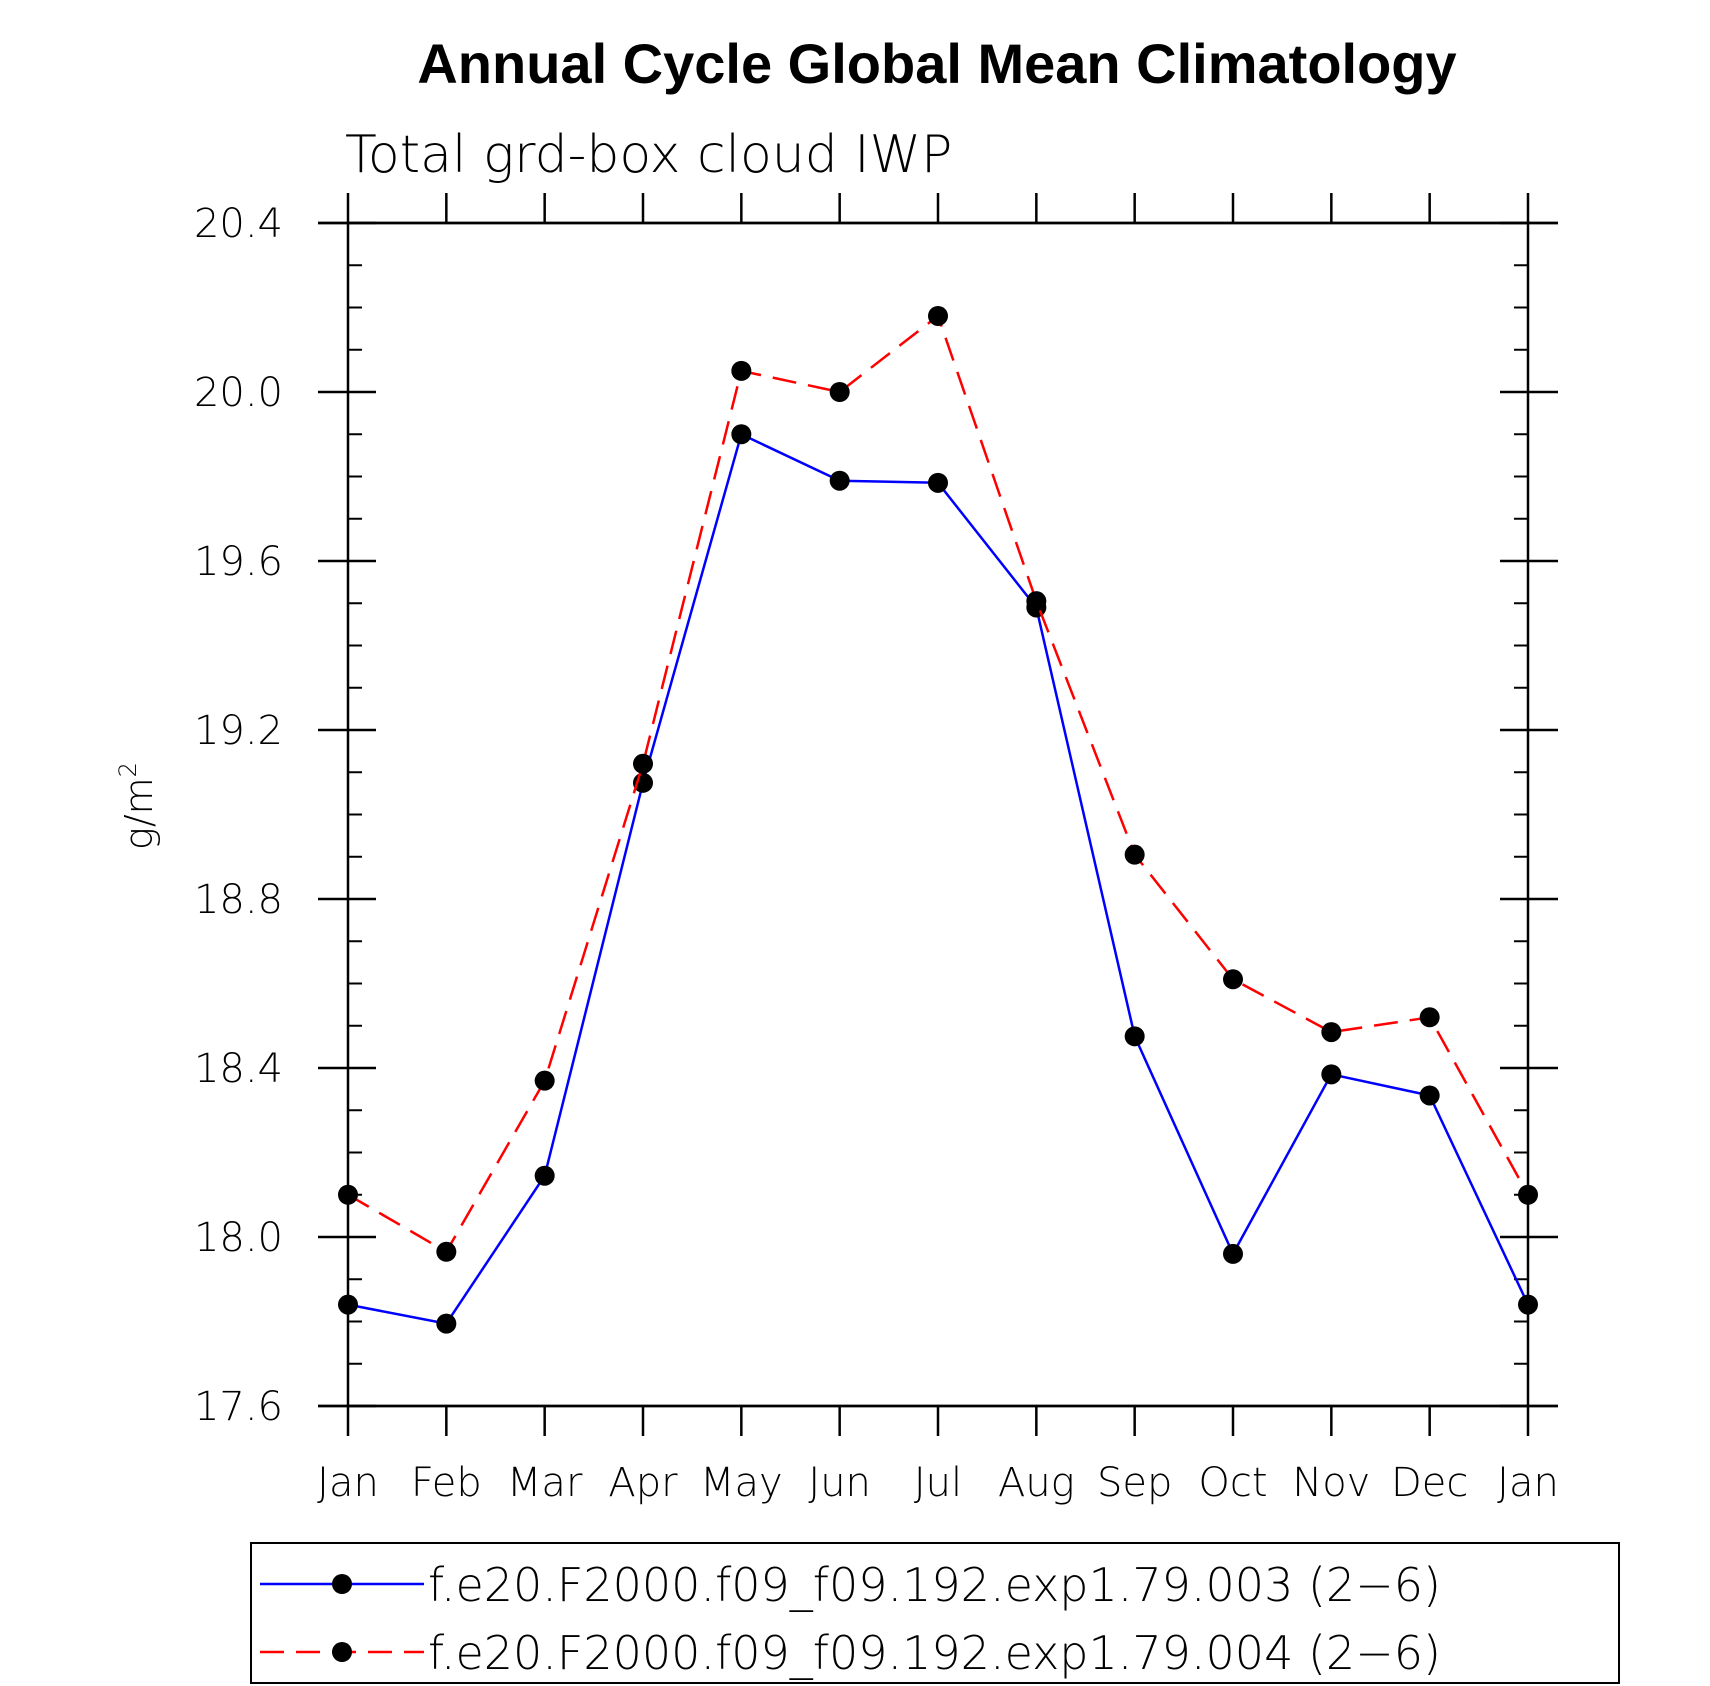  I want to click on y-tick-label: 18.0, so click(238, 1238).